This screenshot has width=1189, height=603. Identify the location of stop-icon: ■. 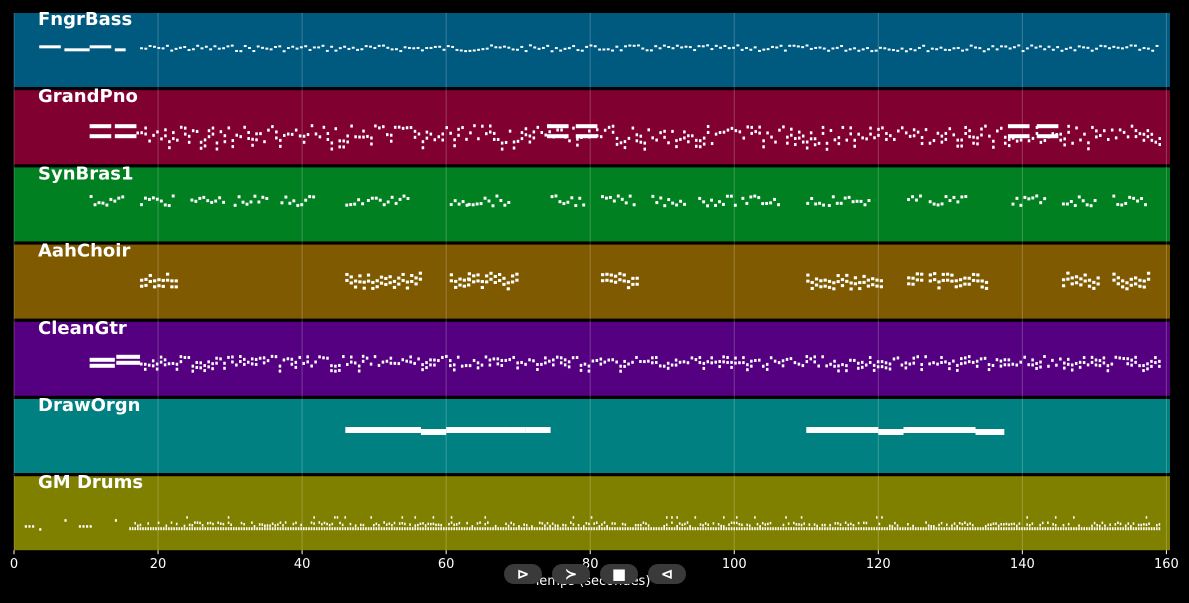
(619, 574).